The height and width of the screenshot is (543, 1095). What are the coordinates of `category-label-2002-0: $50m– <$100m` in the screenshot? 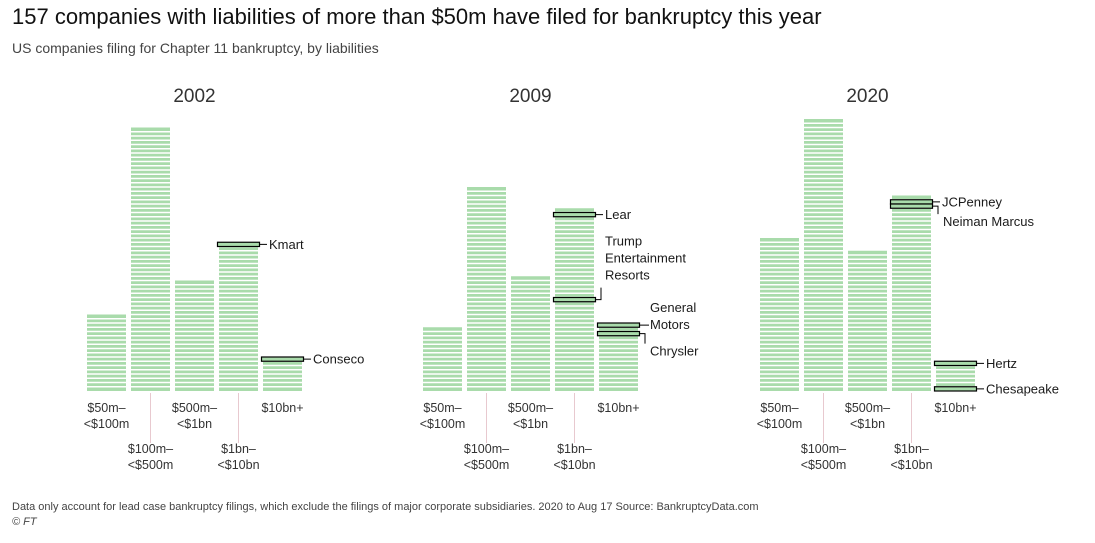 It's located at (107, 416).